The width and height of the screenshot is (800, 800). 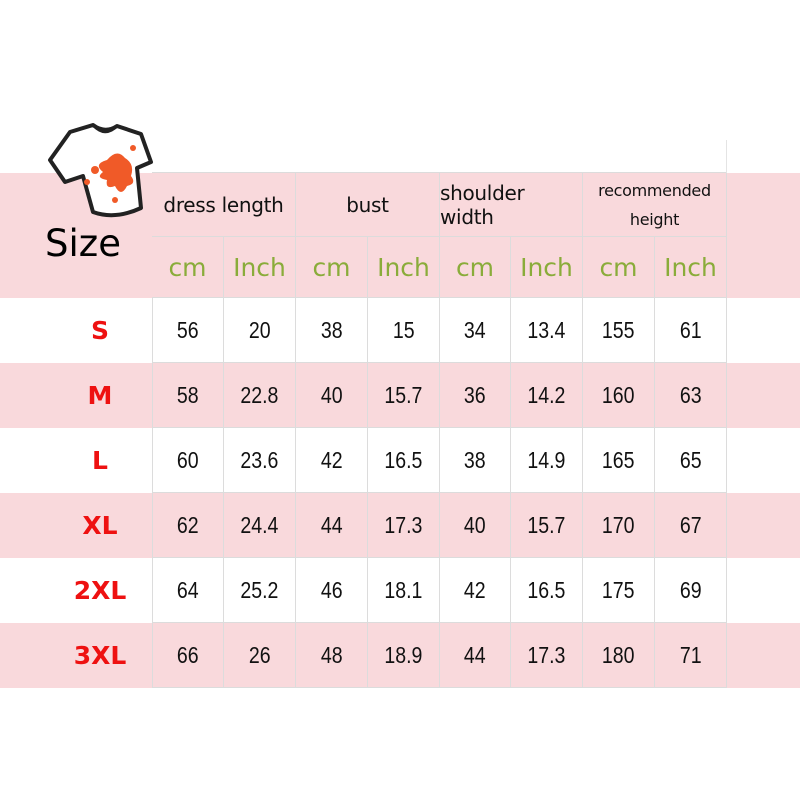 I want to click on cell-value: 67, so click(x=690, y=524).